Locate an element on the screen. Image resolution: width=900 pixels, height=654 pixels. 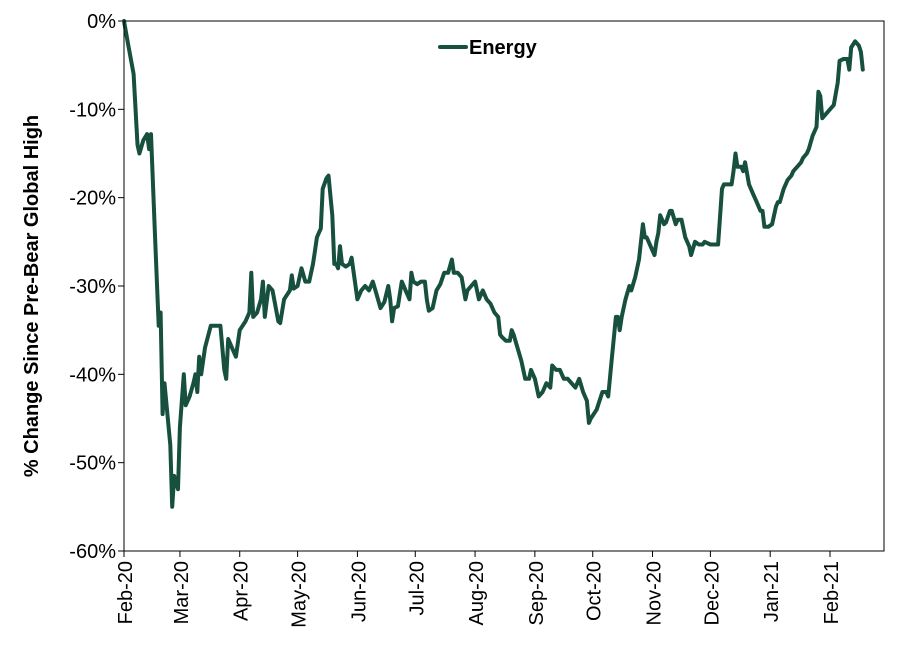
x-tick-label: Jun-20 is located at coordinates (359, 591).